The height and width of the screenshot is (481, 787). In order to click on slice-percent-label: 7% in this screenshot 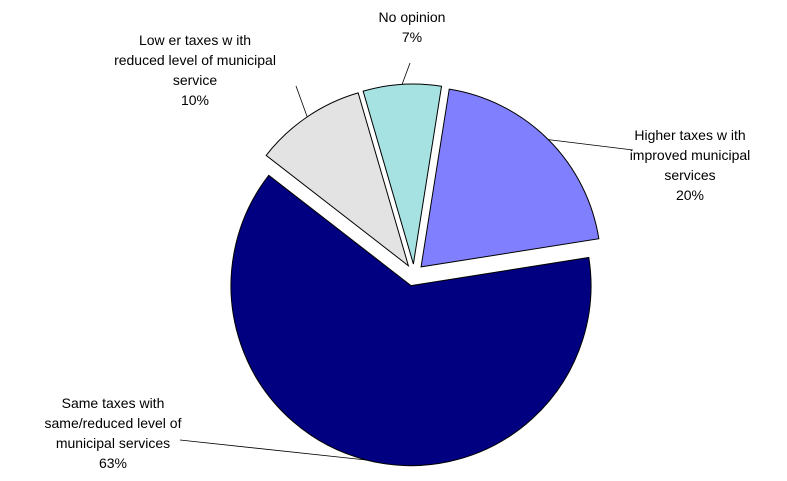, I will do `click(412, 37)`.